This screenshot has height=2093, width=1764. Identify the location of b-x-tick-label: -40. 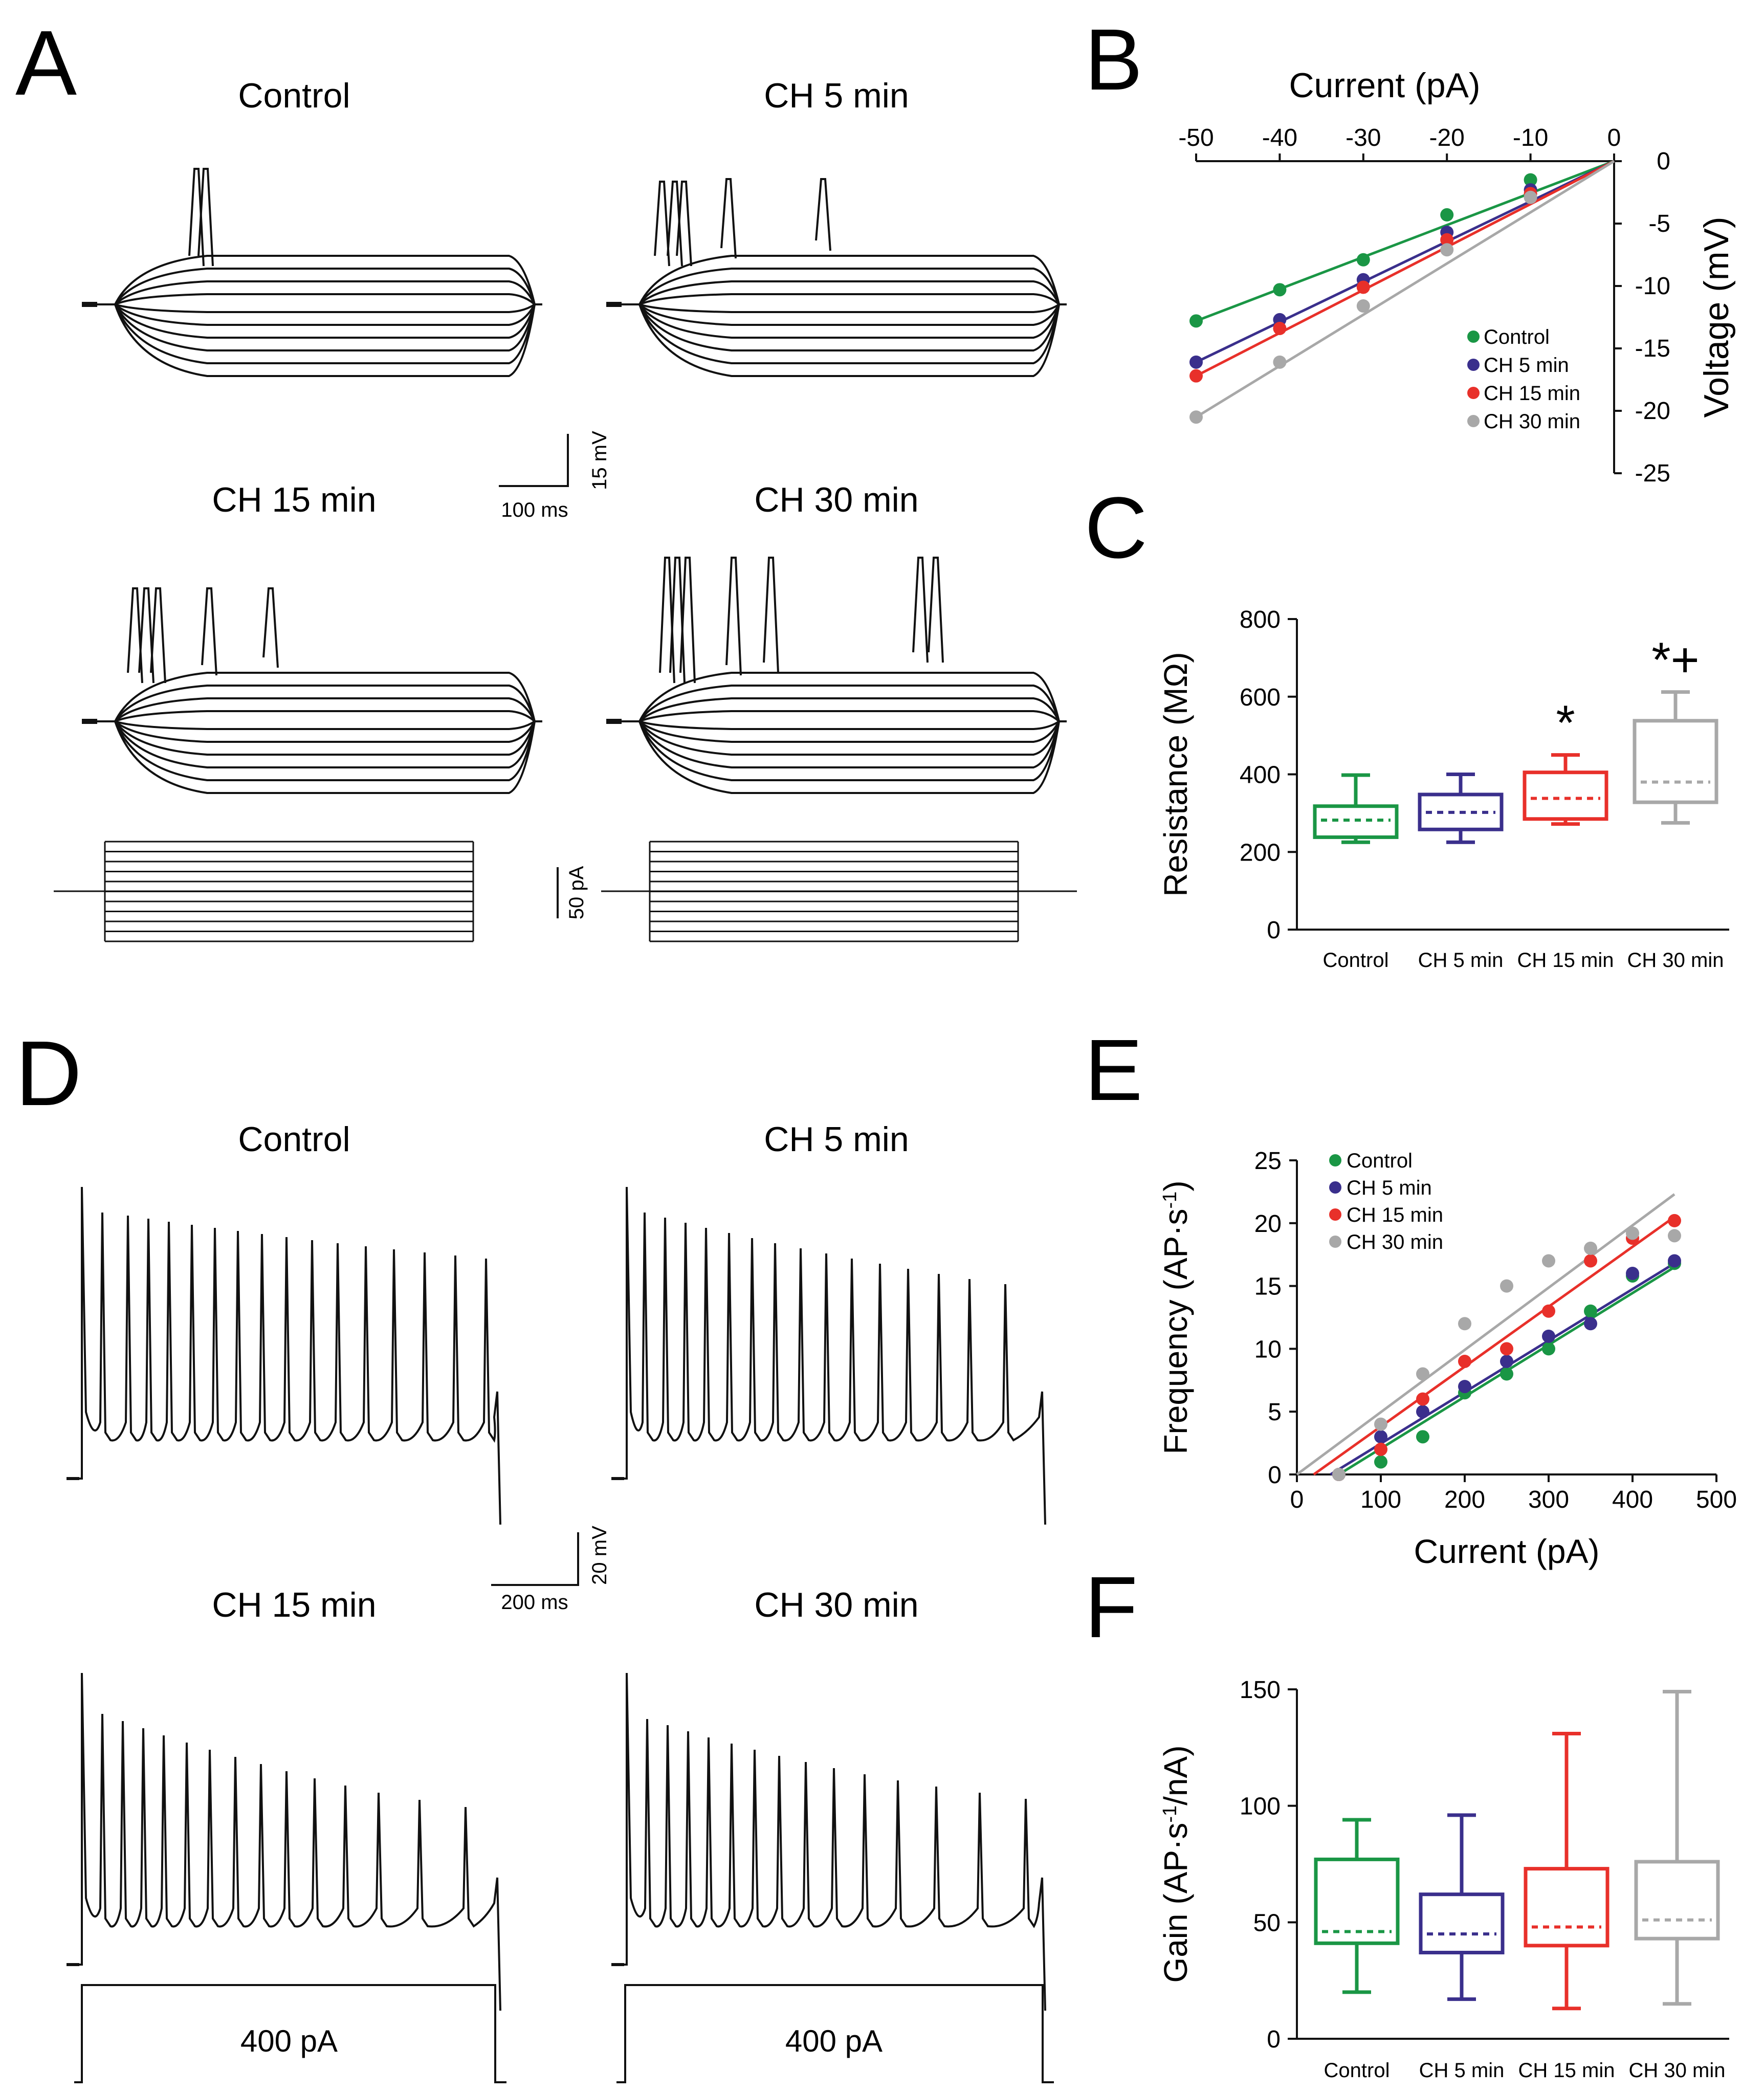
(1279, 137).